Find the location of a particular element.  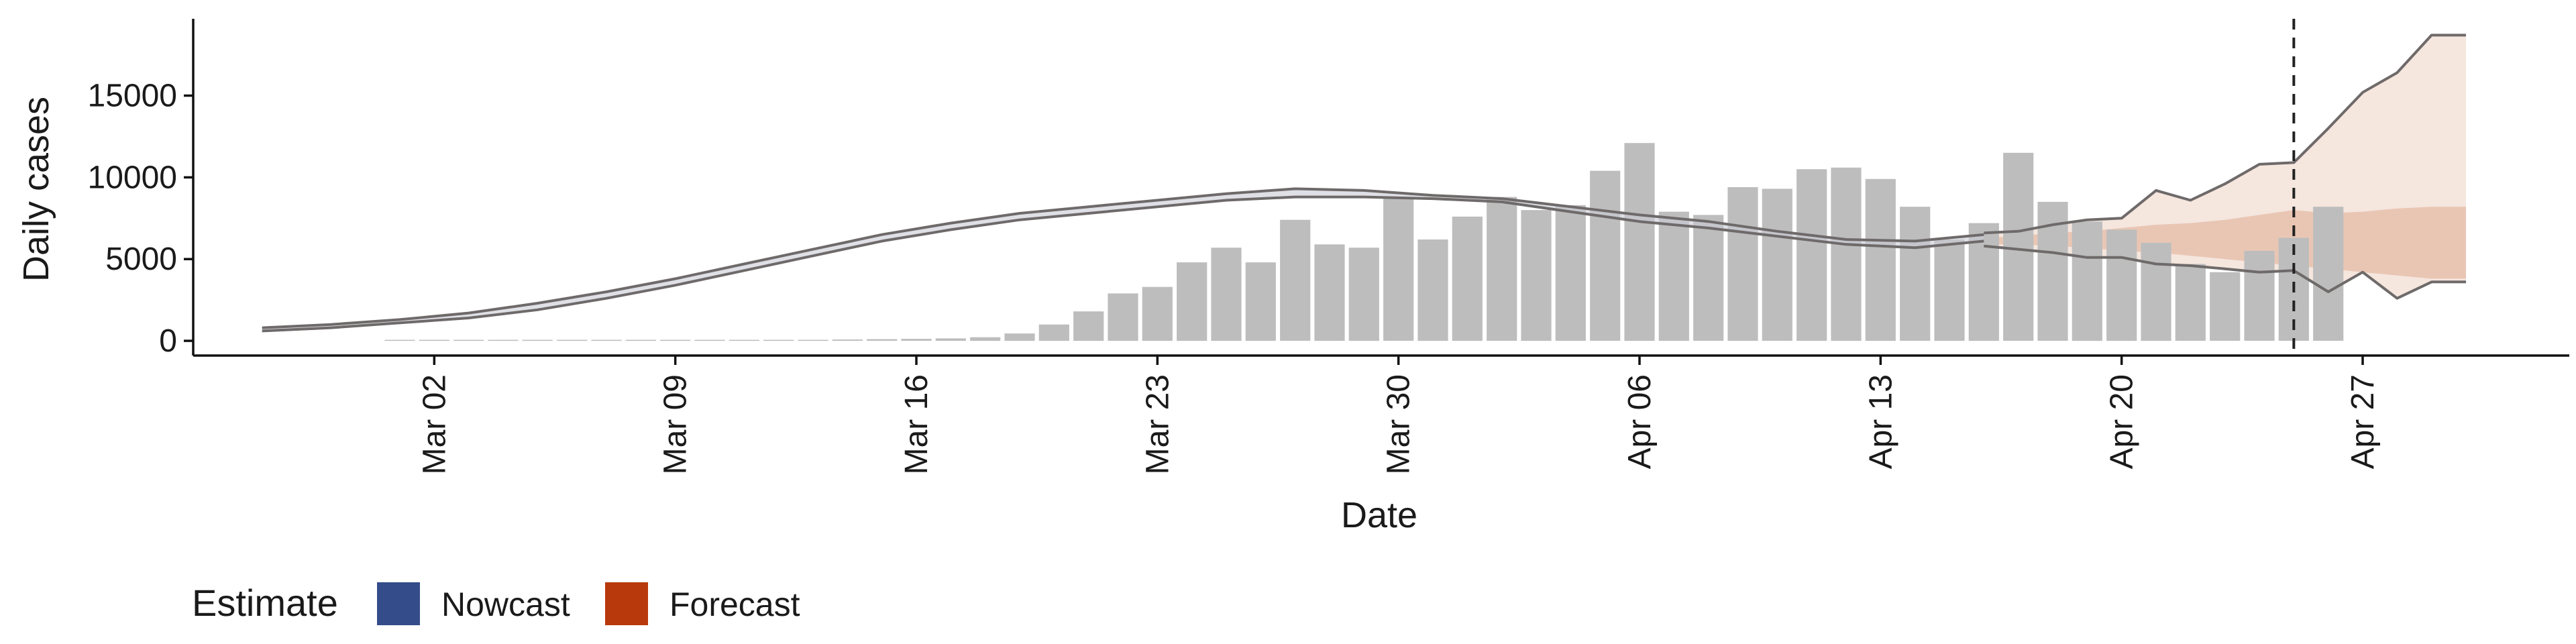

nowcast-lower-line is located at coordinates (1123, 264).